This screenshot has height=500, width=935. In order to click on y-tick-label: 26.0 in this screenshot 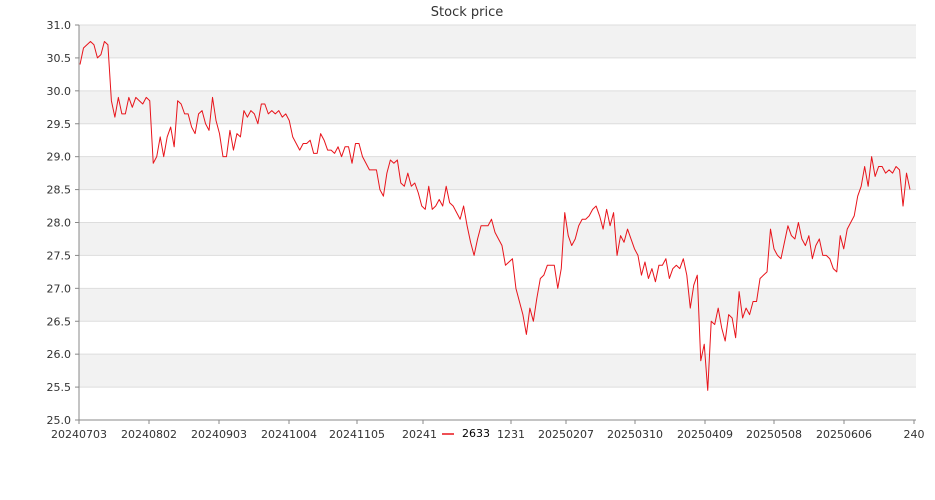, I will do `click(59, 354)`.